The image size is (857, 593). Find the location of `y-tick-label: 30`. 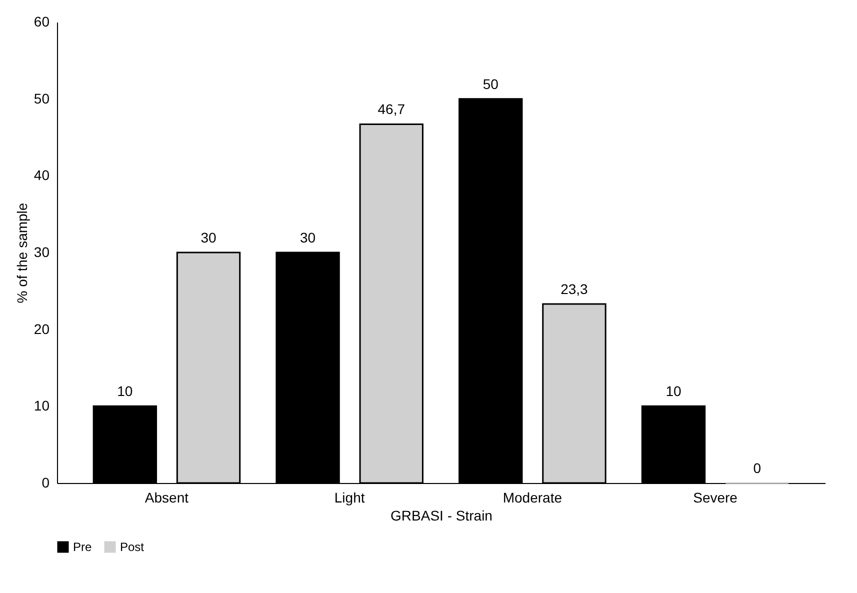

y-tick-label: 30 is located at coordinates (42, 252).